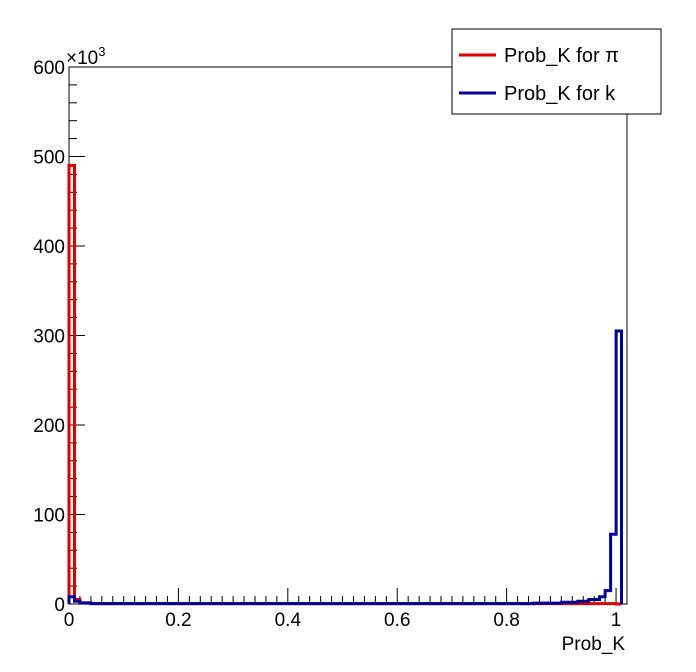 This screenshot has height=672, width=696. Describe the element at coordinates (49, 426) in the screenshot. I see `y-tick-label: 200` at that location.